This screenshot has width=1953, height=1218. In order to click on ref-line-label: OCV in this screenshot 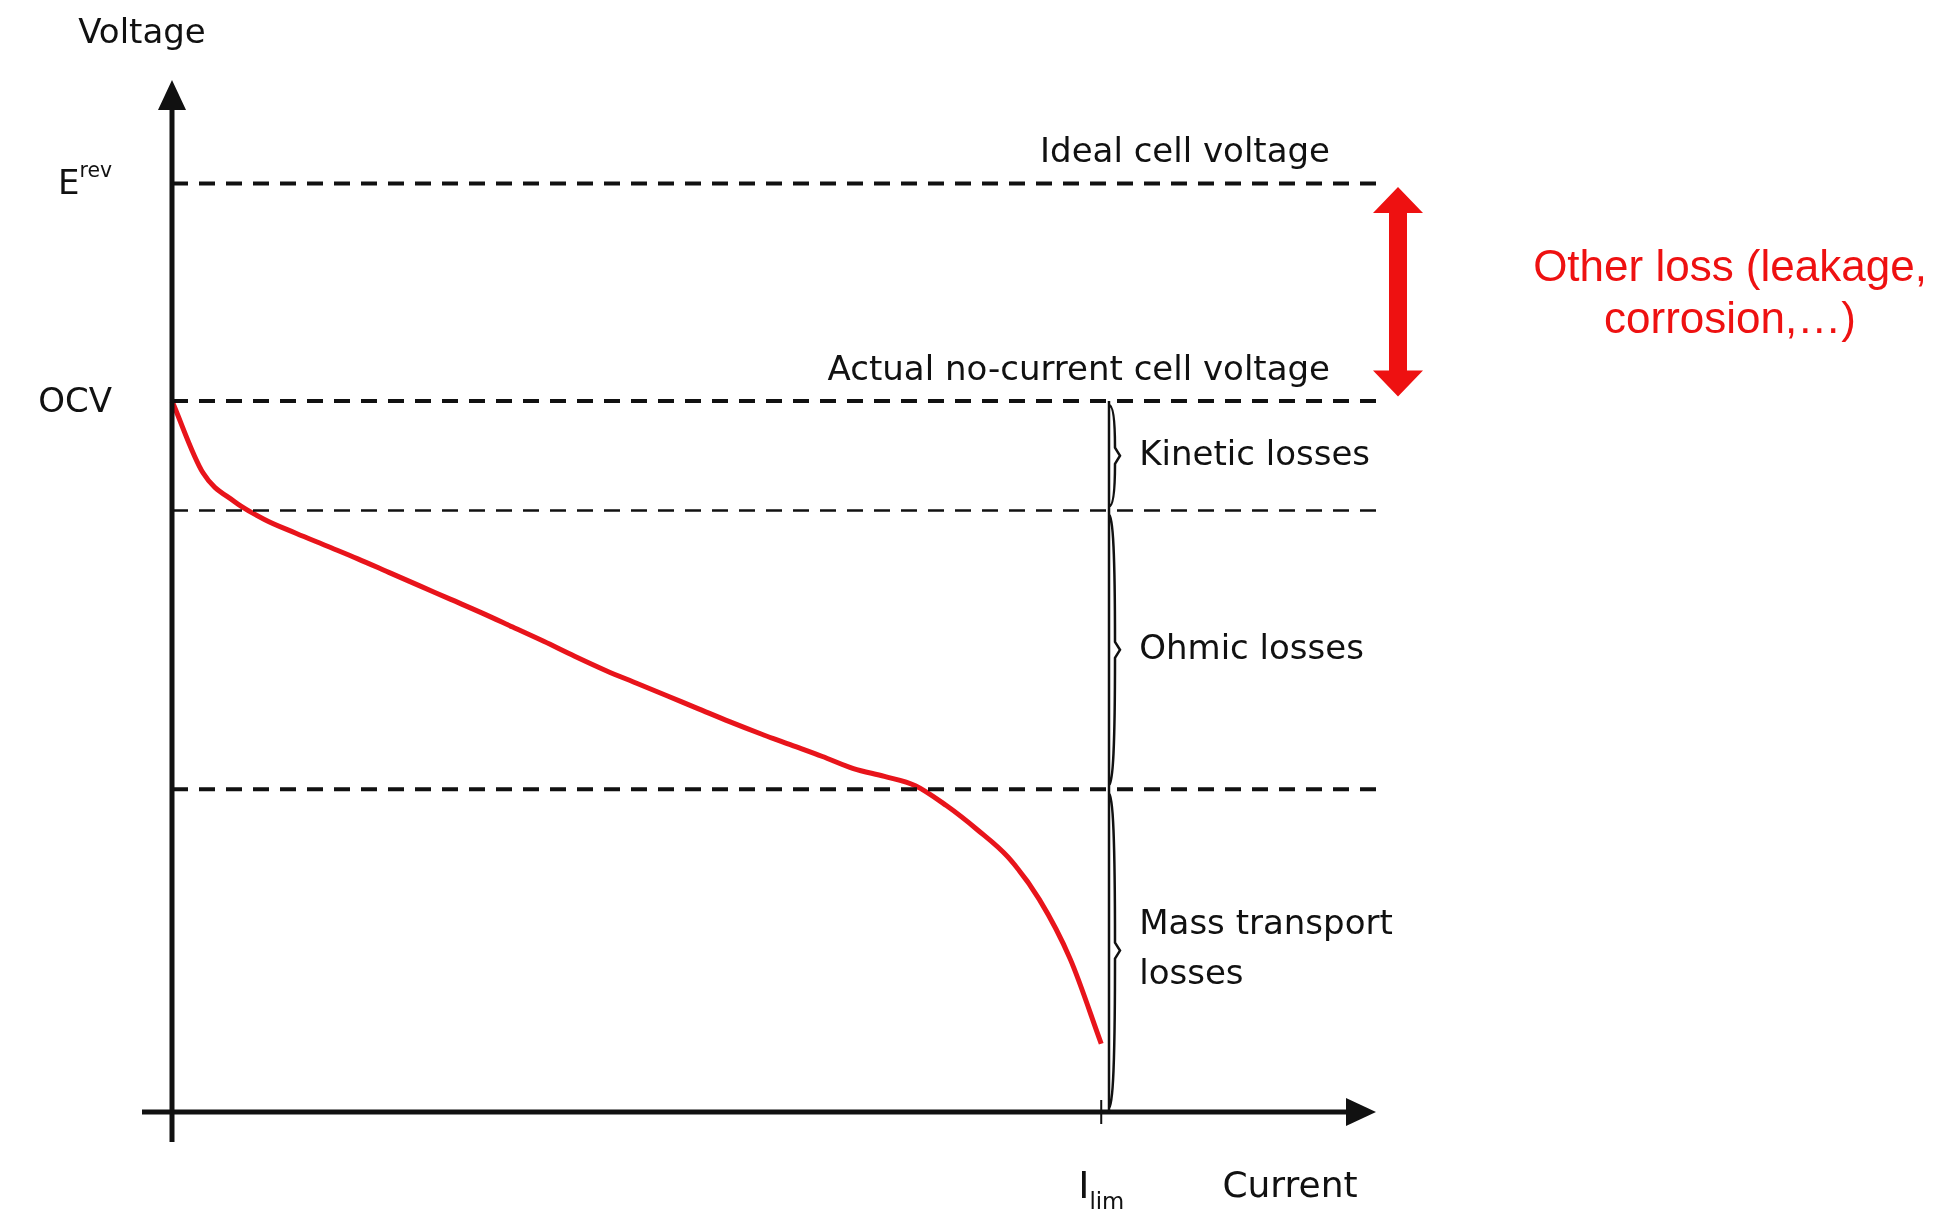, I will do `click(75, 399)`.